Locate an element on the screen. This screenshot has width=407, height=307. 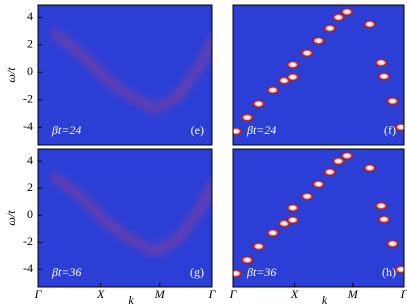
panel-label: (f) is located at coordinates (390, 130).